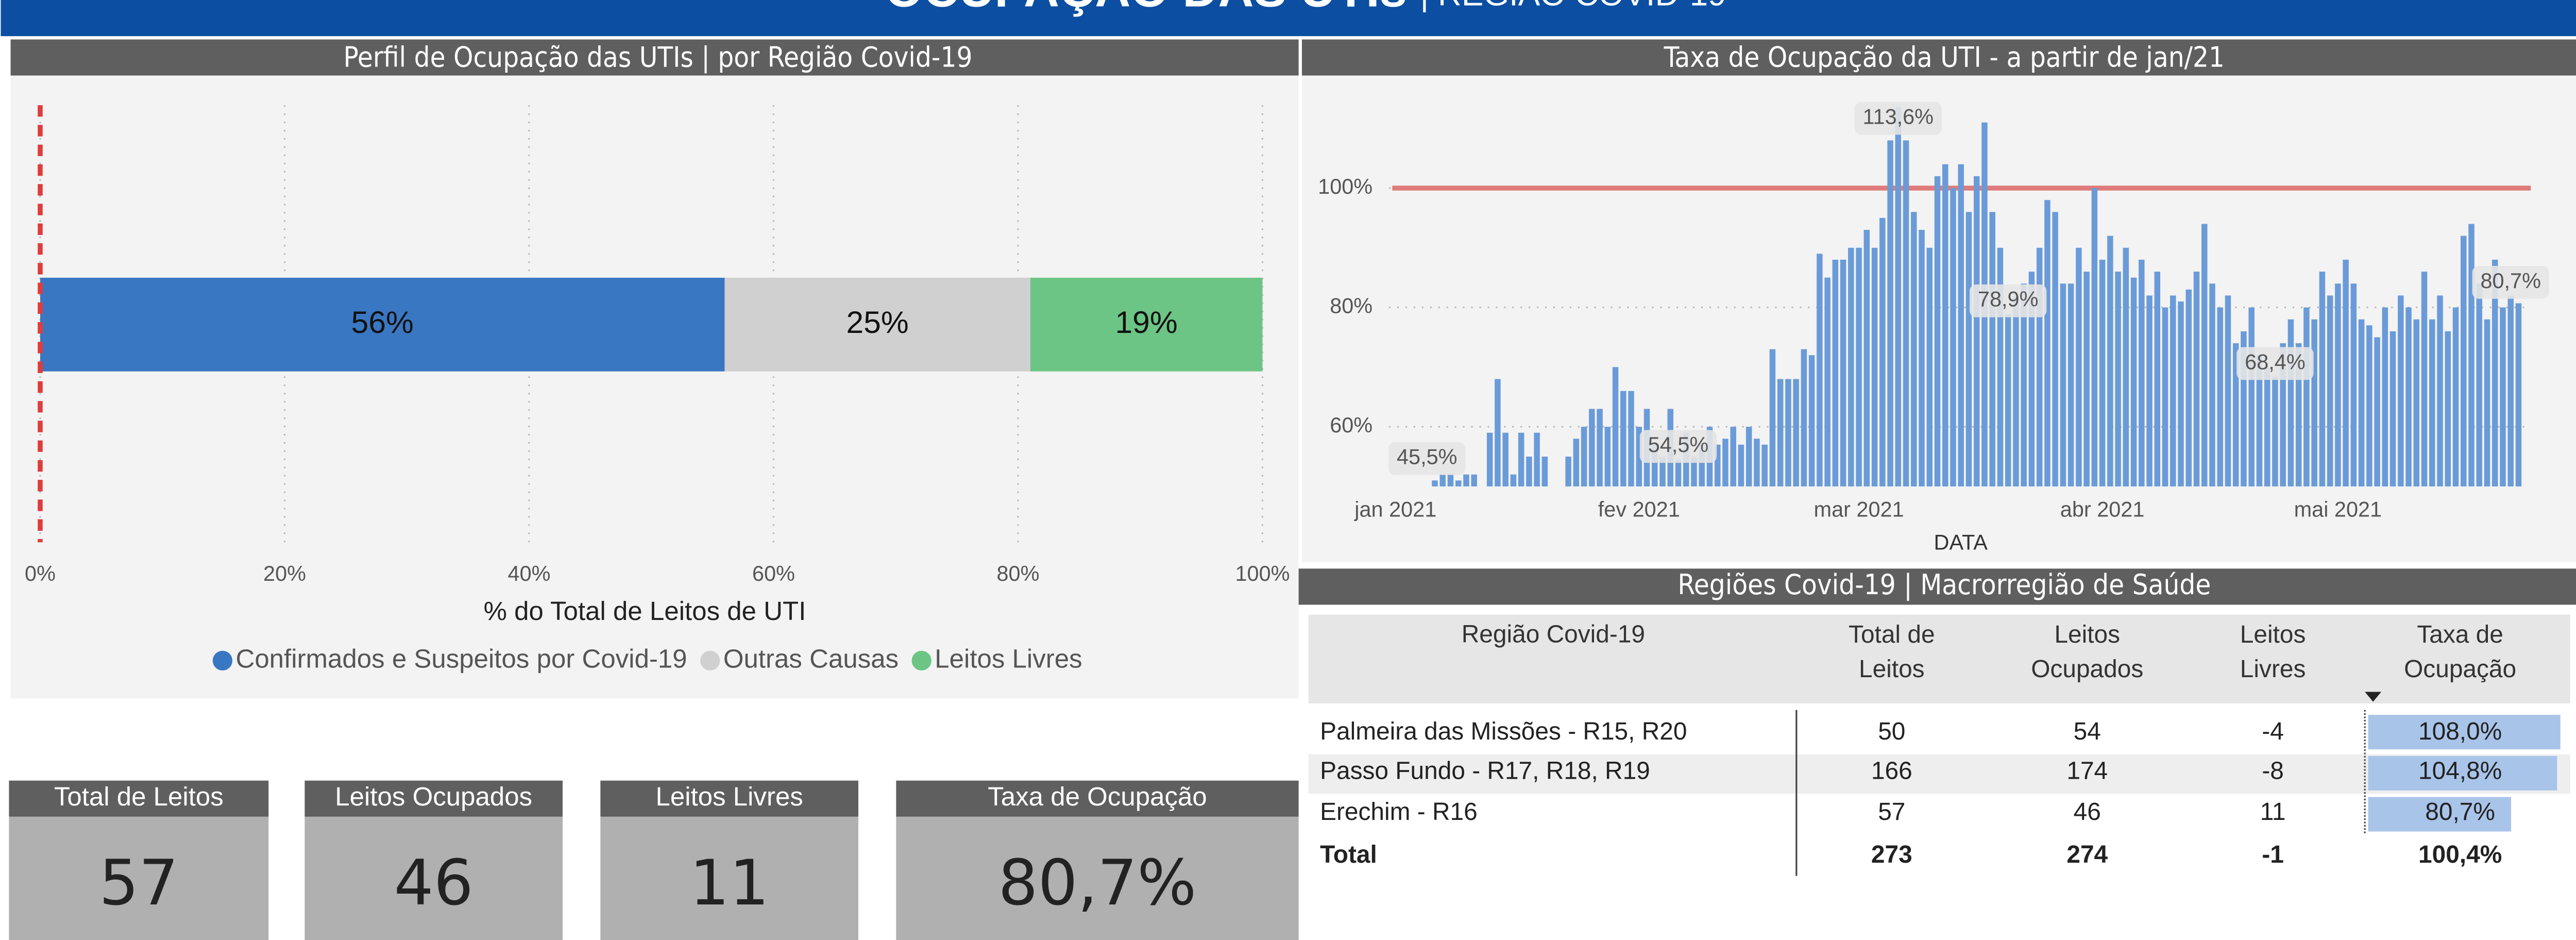 The height and width of the screenshot is (940, 2576). What do you see at coordinates (877, 322) in the screenshot?
I see `data-label: 25%` at bounding box center [877, 322].